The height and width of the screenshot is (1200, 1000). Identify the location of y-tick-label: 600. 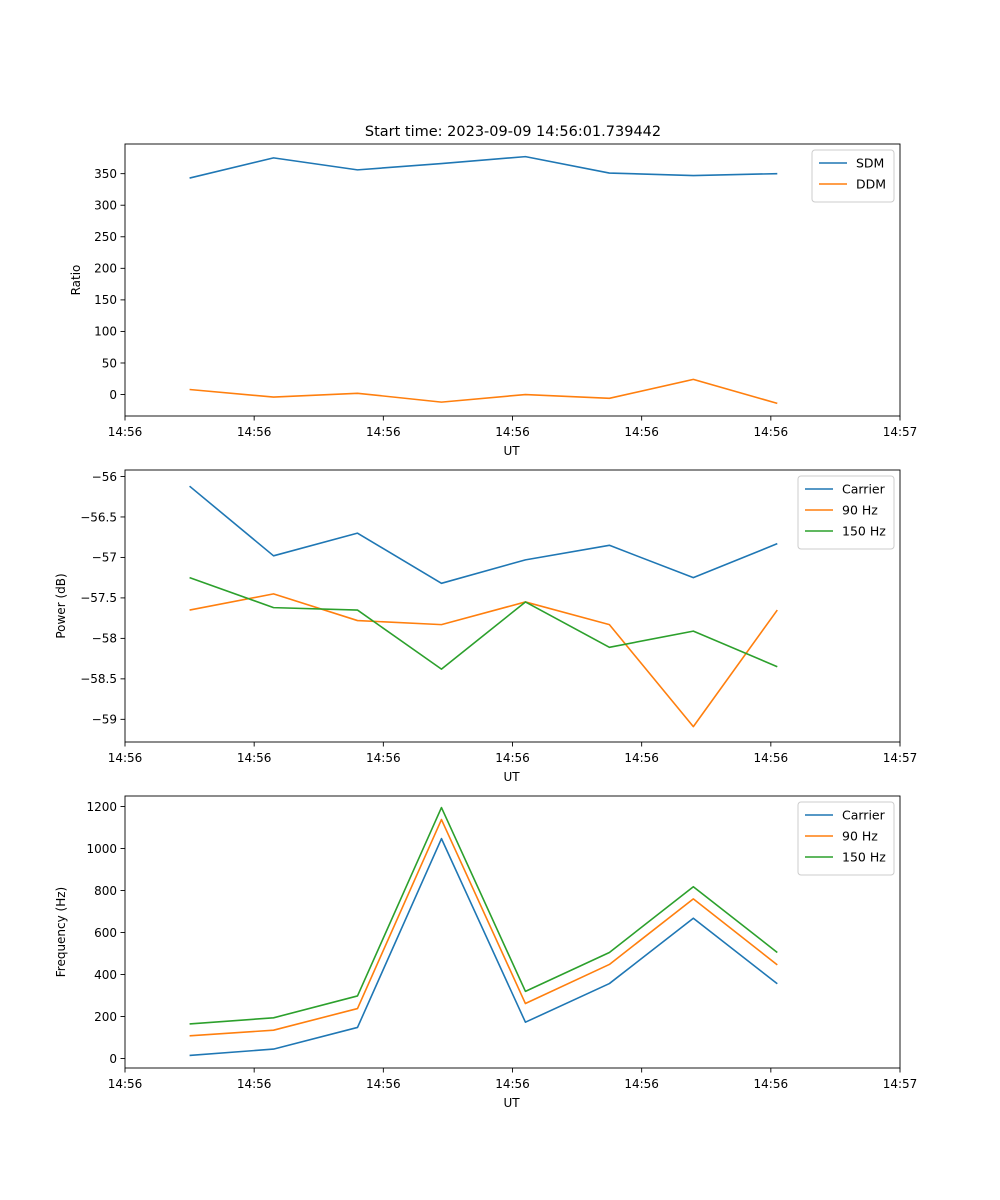
(105, 933).